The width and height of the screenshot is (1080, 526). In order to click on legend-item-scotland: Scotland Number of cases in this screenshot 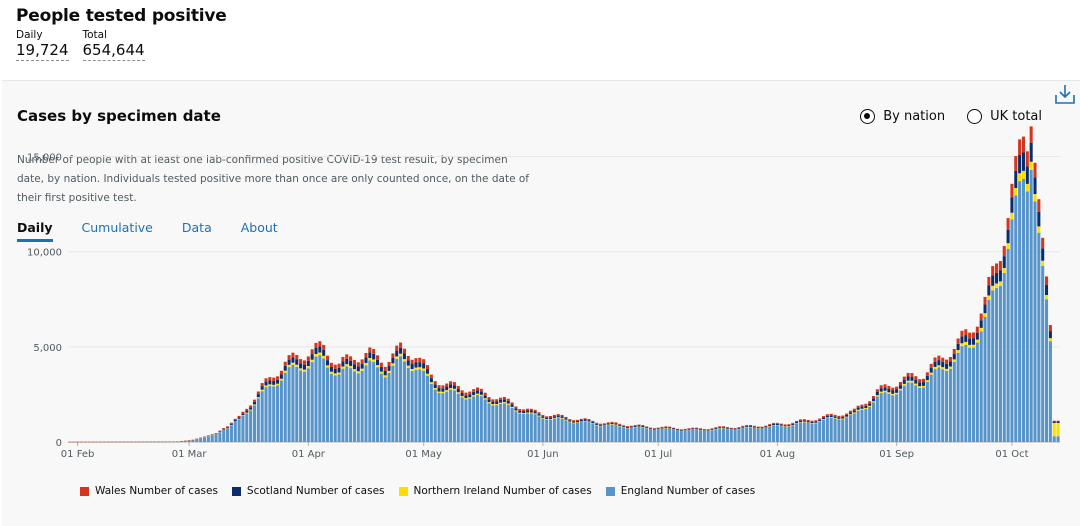, I will do `click(308, 491)`.